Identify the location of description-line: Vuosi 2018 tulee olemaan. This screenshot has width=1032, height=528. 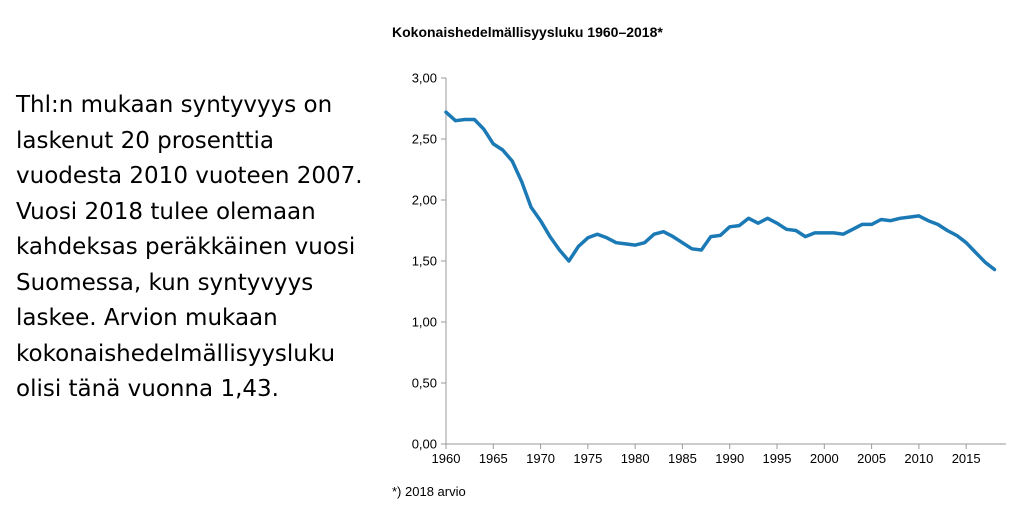
(166, 211).